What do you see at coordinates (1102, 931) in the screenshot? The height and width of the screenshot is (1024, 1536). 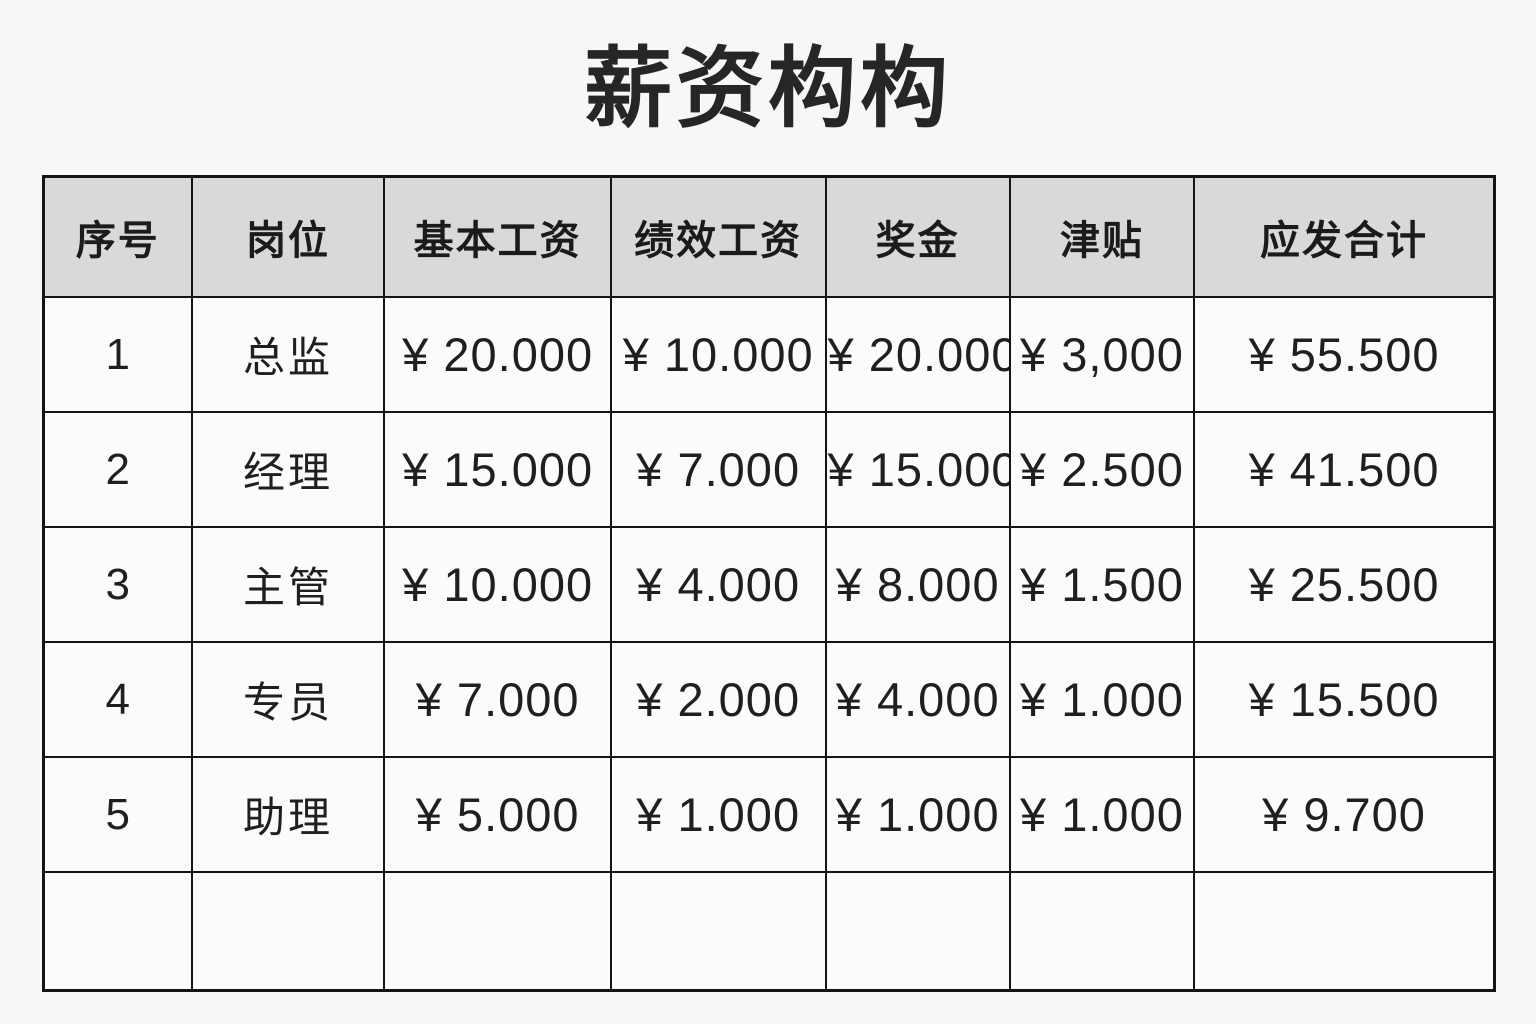 I see `cell-allowance` at bounding box center [1102, 931].